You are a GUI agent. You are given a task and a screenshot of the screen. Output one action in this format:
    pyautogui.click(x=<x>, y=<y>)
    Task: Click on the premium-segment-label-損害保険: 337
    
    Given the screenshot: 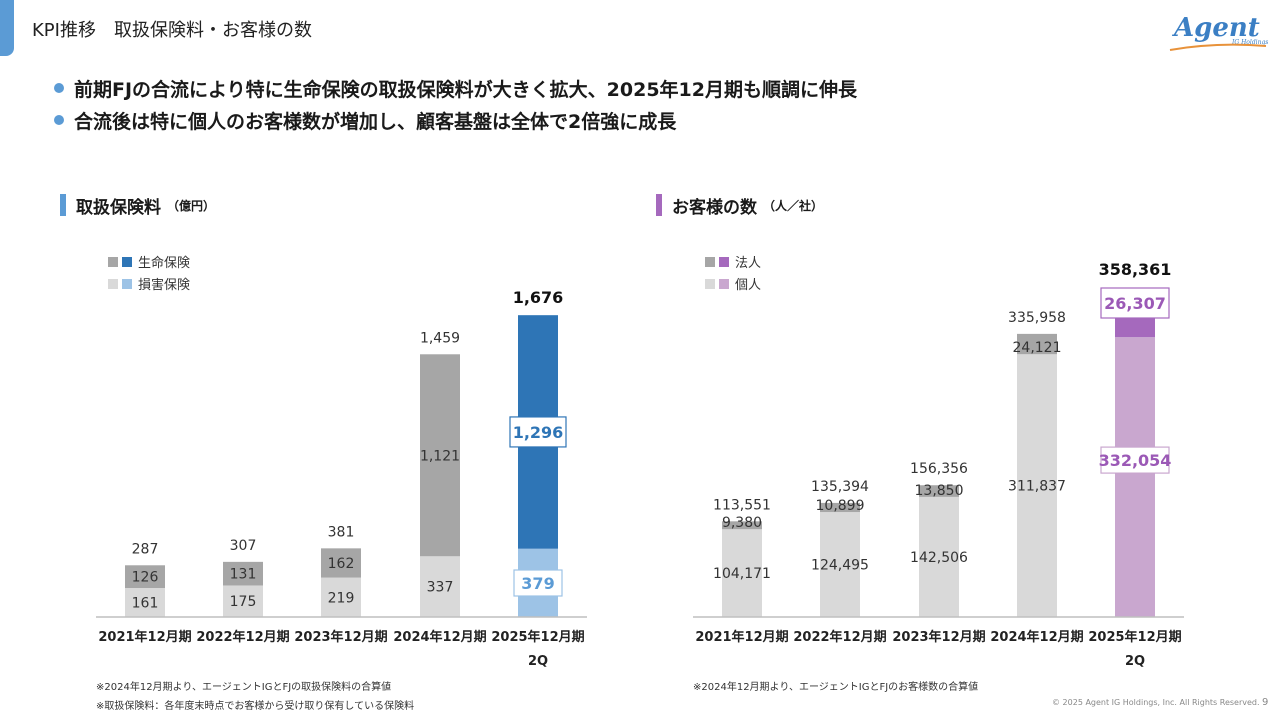 What is the action you would take?
    pyautogui.click(x=440, y=588)
    